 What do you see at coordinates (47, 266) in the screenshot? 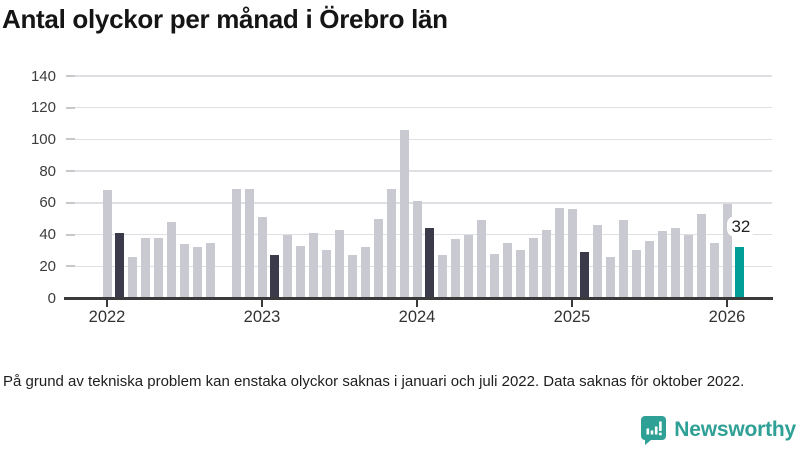
I see `y-axis-label-20: 20` at bounding box center [47, 266].